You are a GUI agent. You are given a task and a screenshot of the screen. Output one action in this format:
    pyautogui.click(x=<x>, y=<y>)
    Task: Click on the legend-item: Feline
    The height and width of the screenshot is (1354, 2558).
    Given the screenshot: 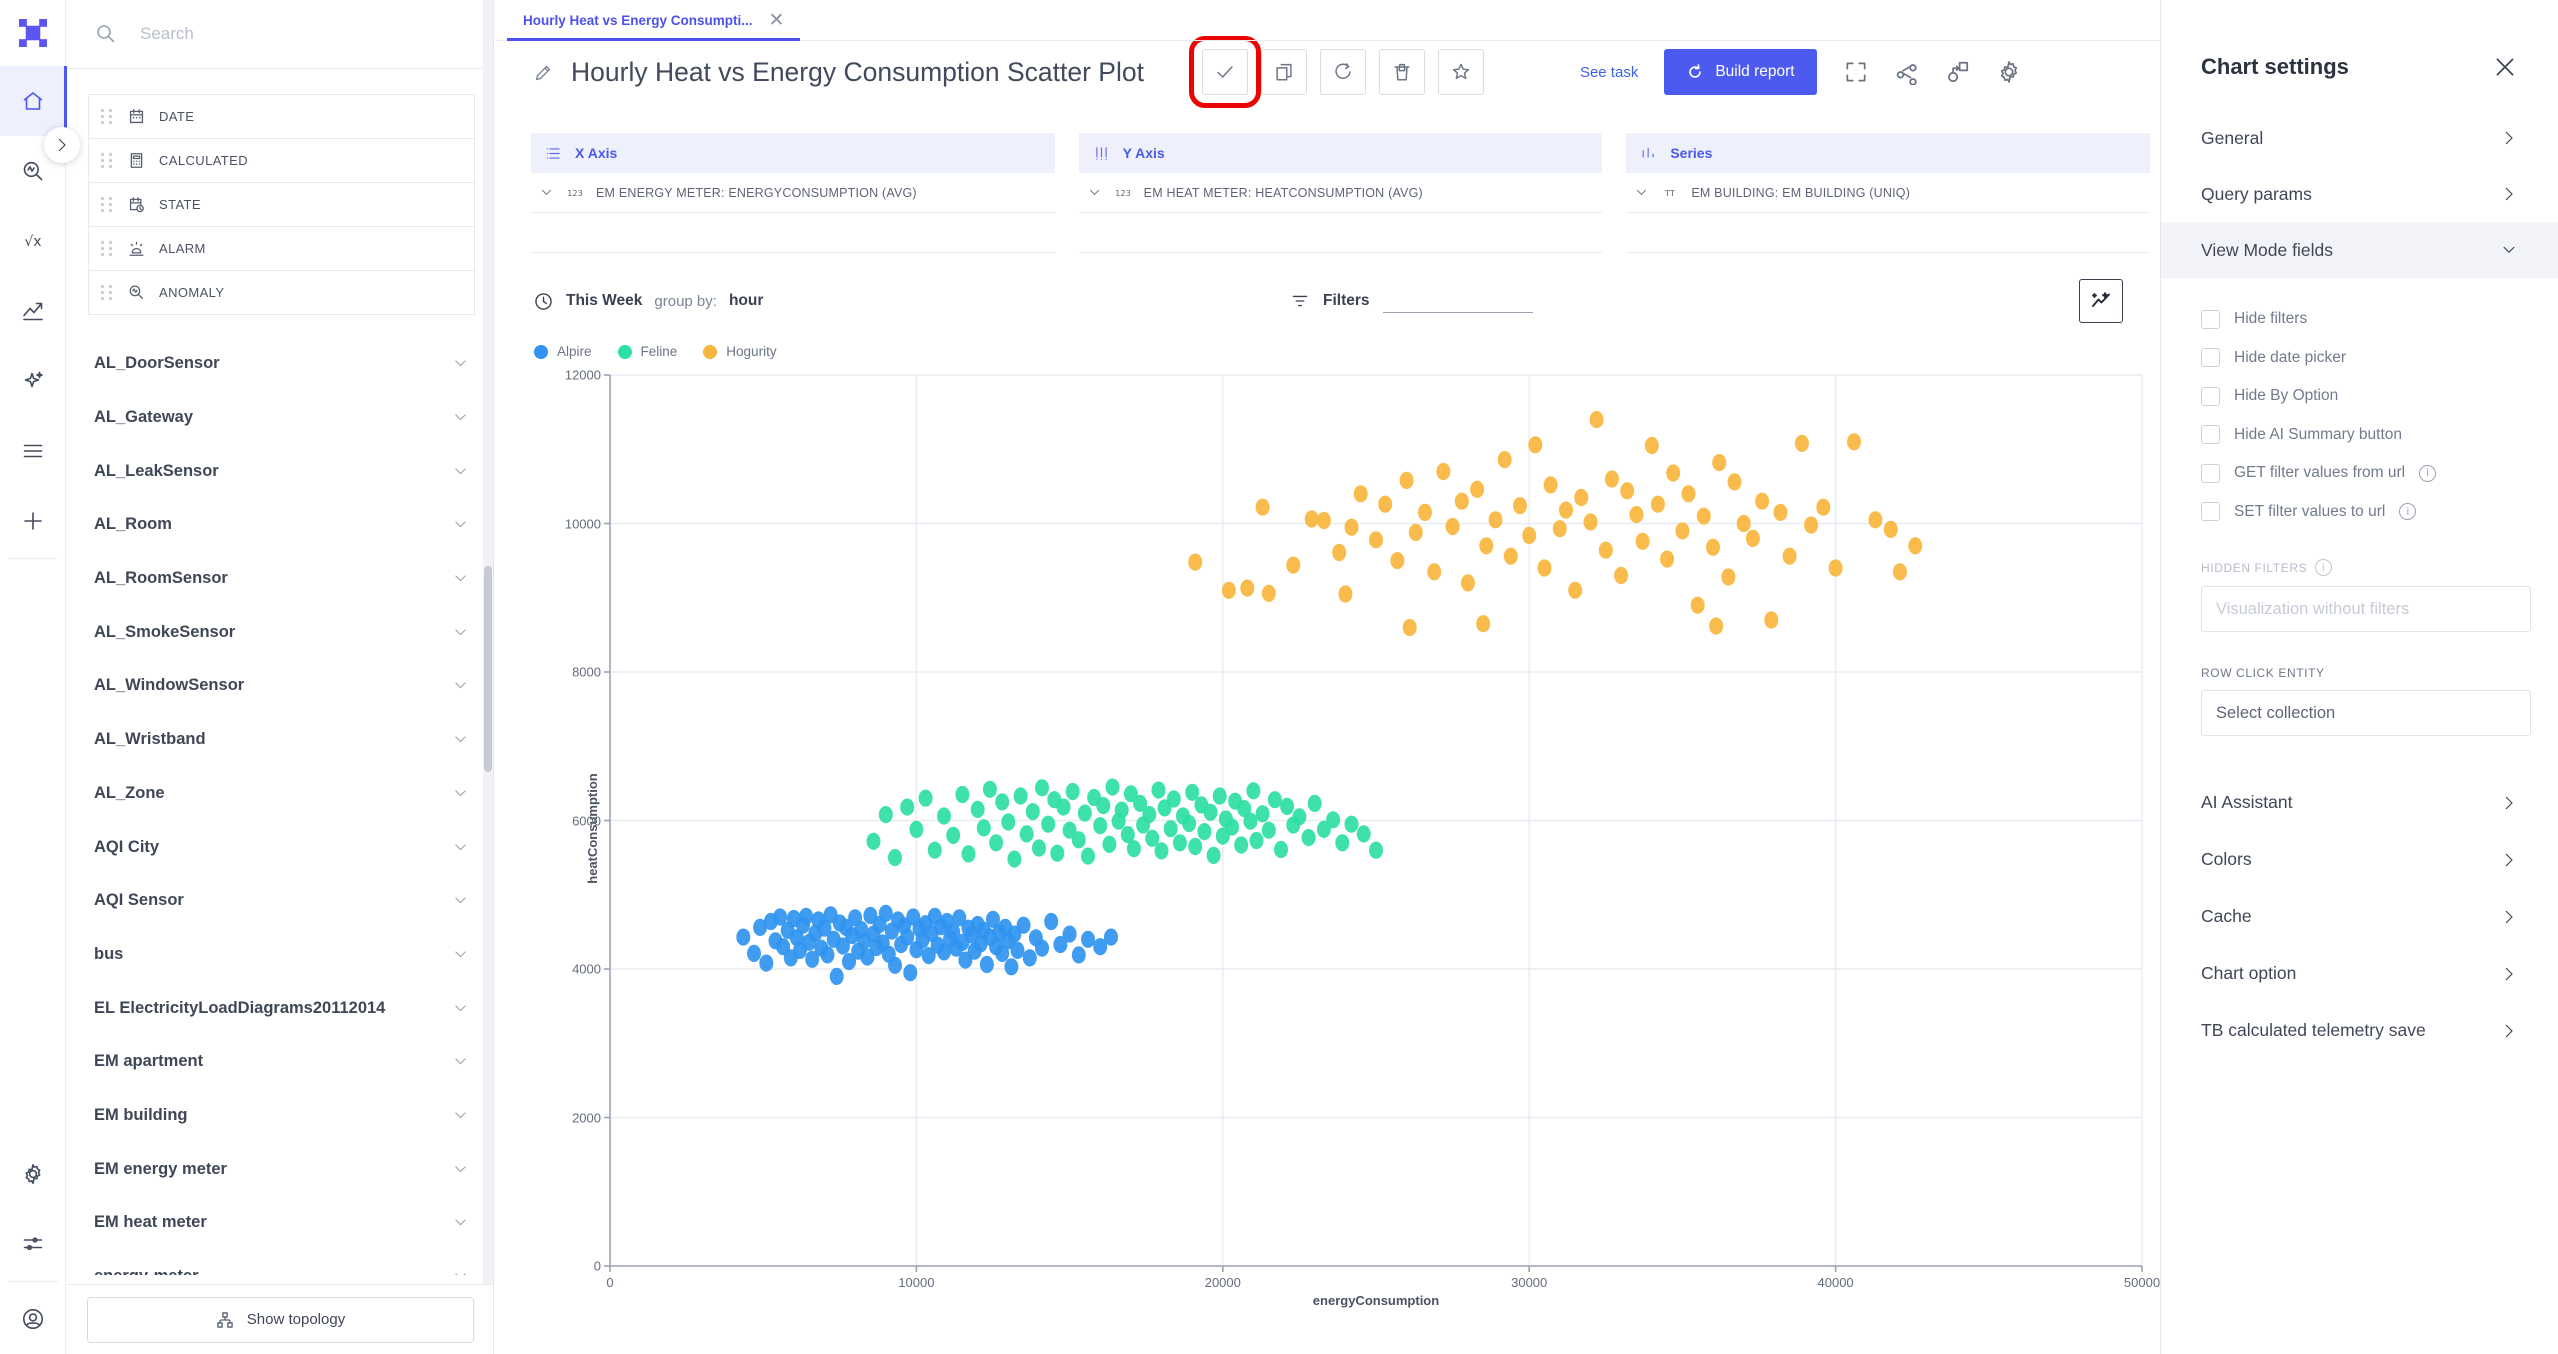 What is the action you would take?
    pyautogui.click(x=647, y=351)
    